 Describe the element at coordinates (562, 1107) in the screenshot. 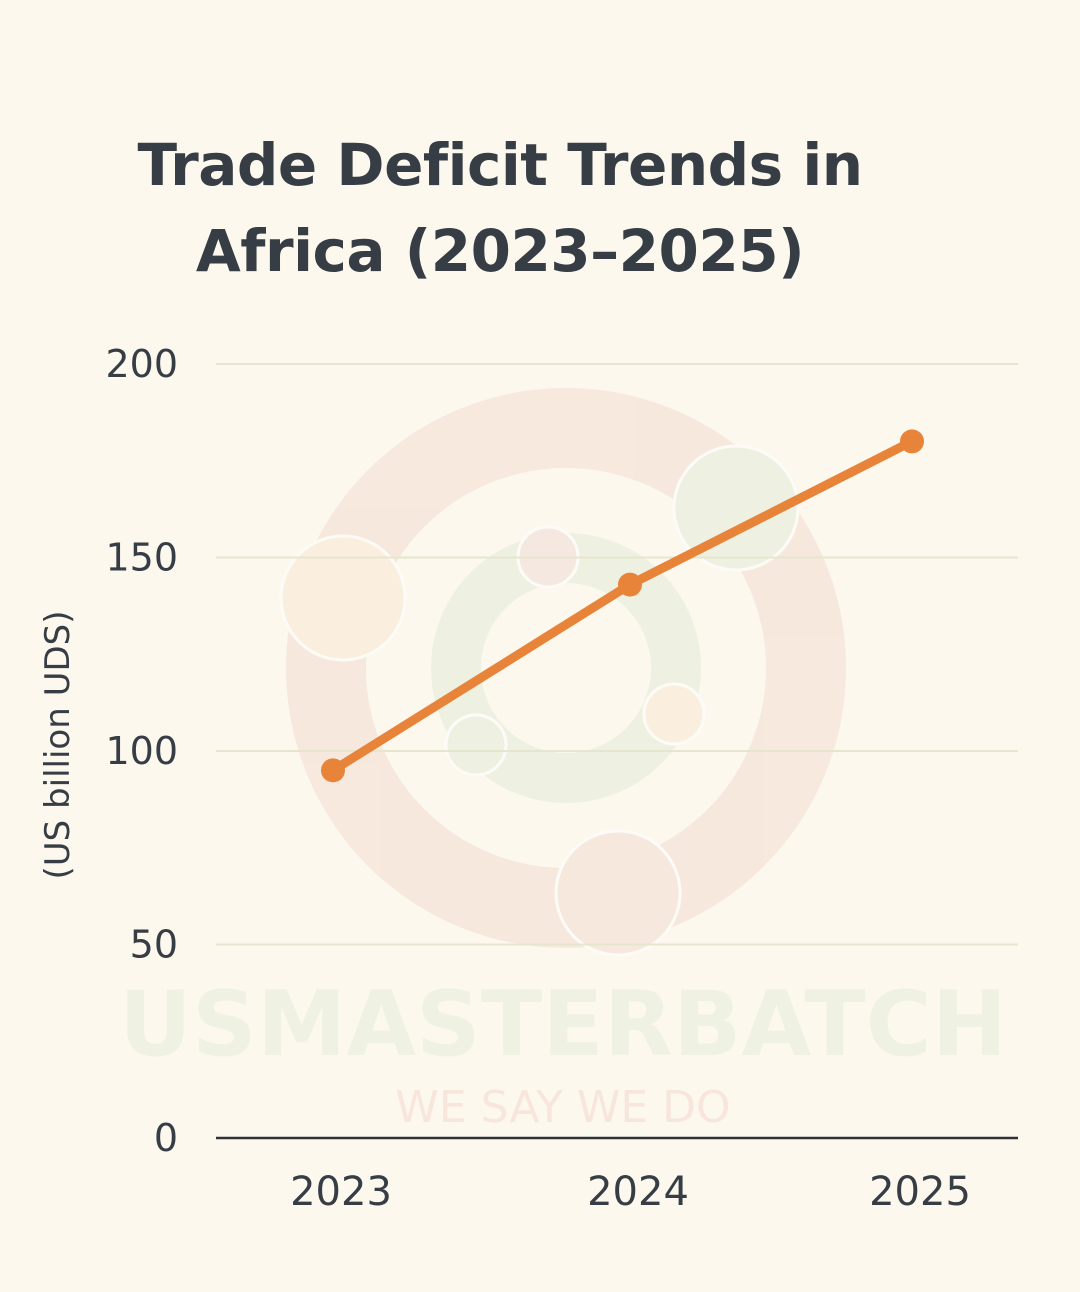

I see `watermark-tagline: WE SAY WE DO` at that location.